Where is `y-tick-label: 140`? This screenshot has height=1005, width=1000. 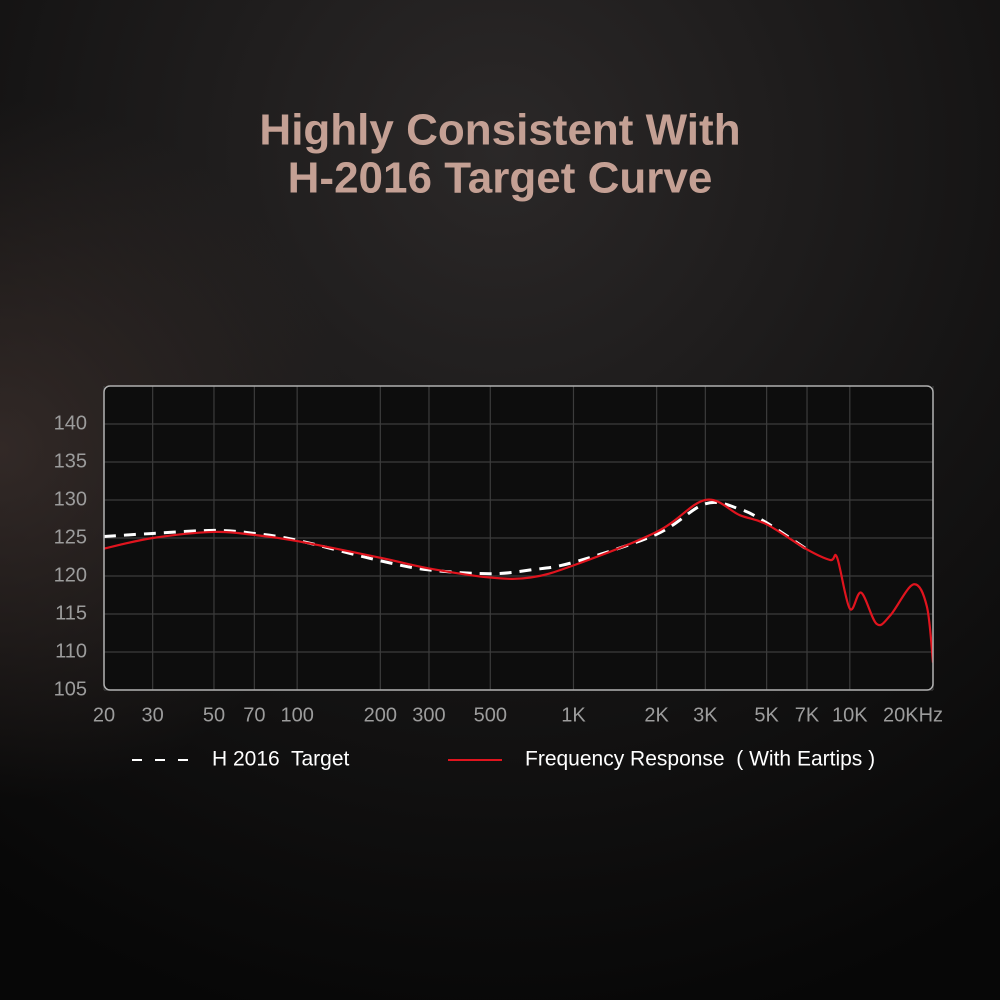
y-tick-label: 140 is located at coordinates (70, 423).